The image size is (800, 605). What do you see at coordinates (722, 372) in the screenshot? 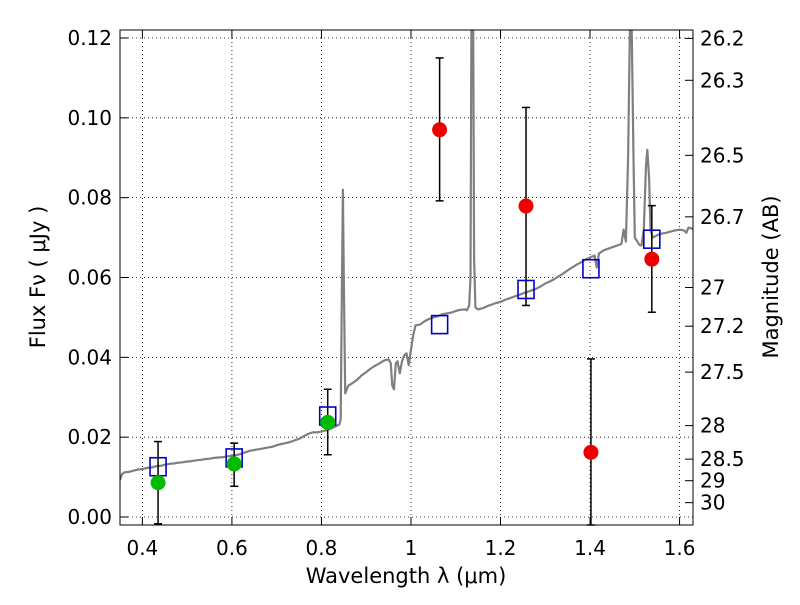
I see `y2-tick-label: 27.5` at bounding box center [722, 372].